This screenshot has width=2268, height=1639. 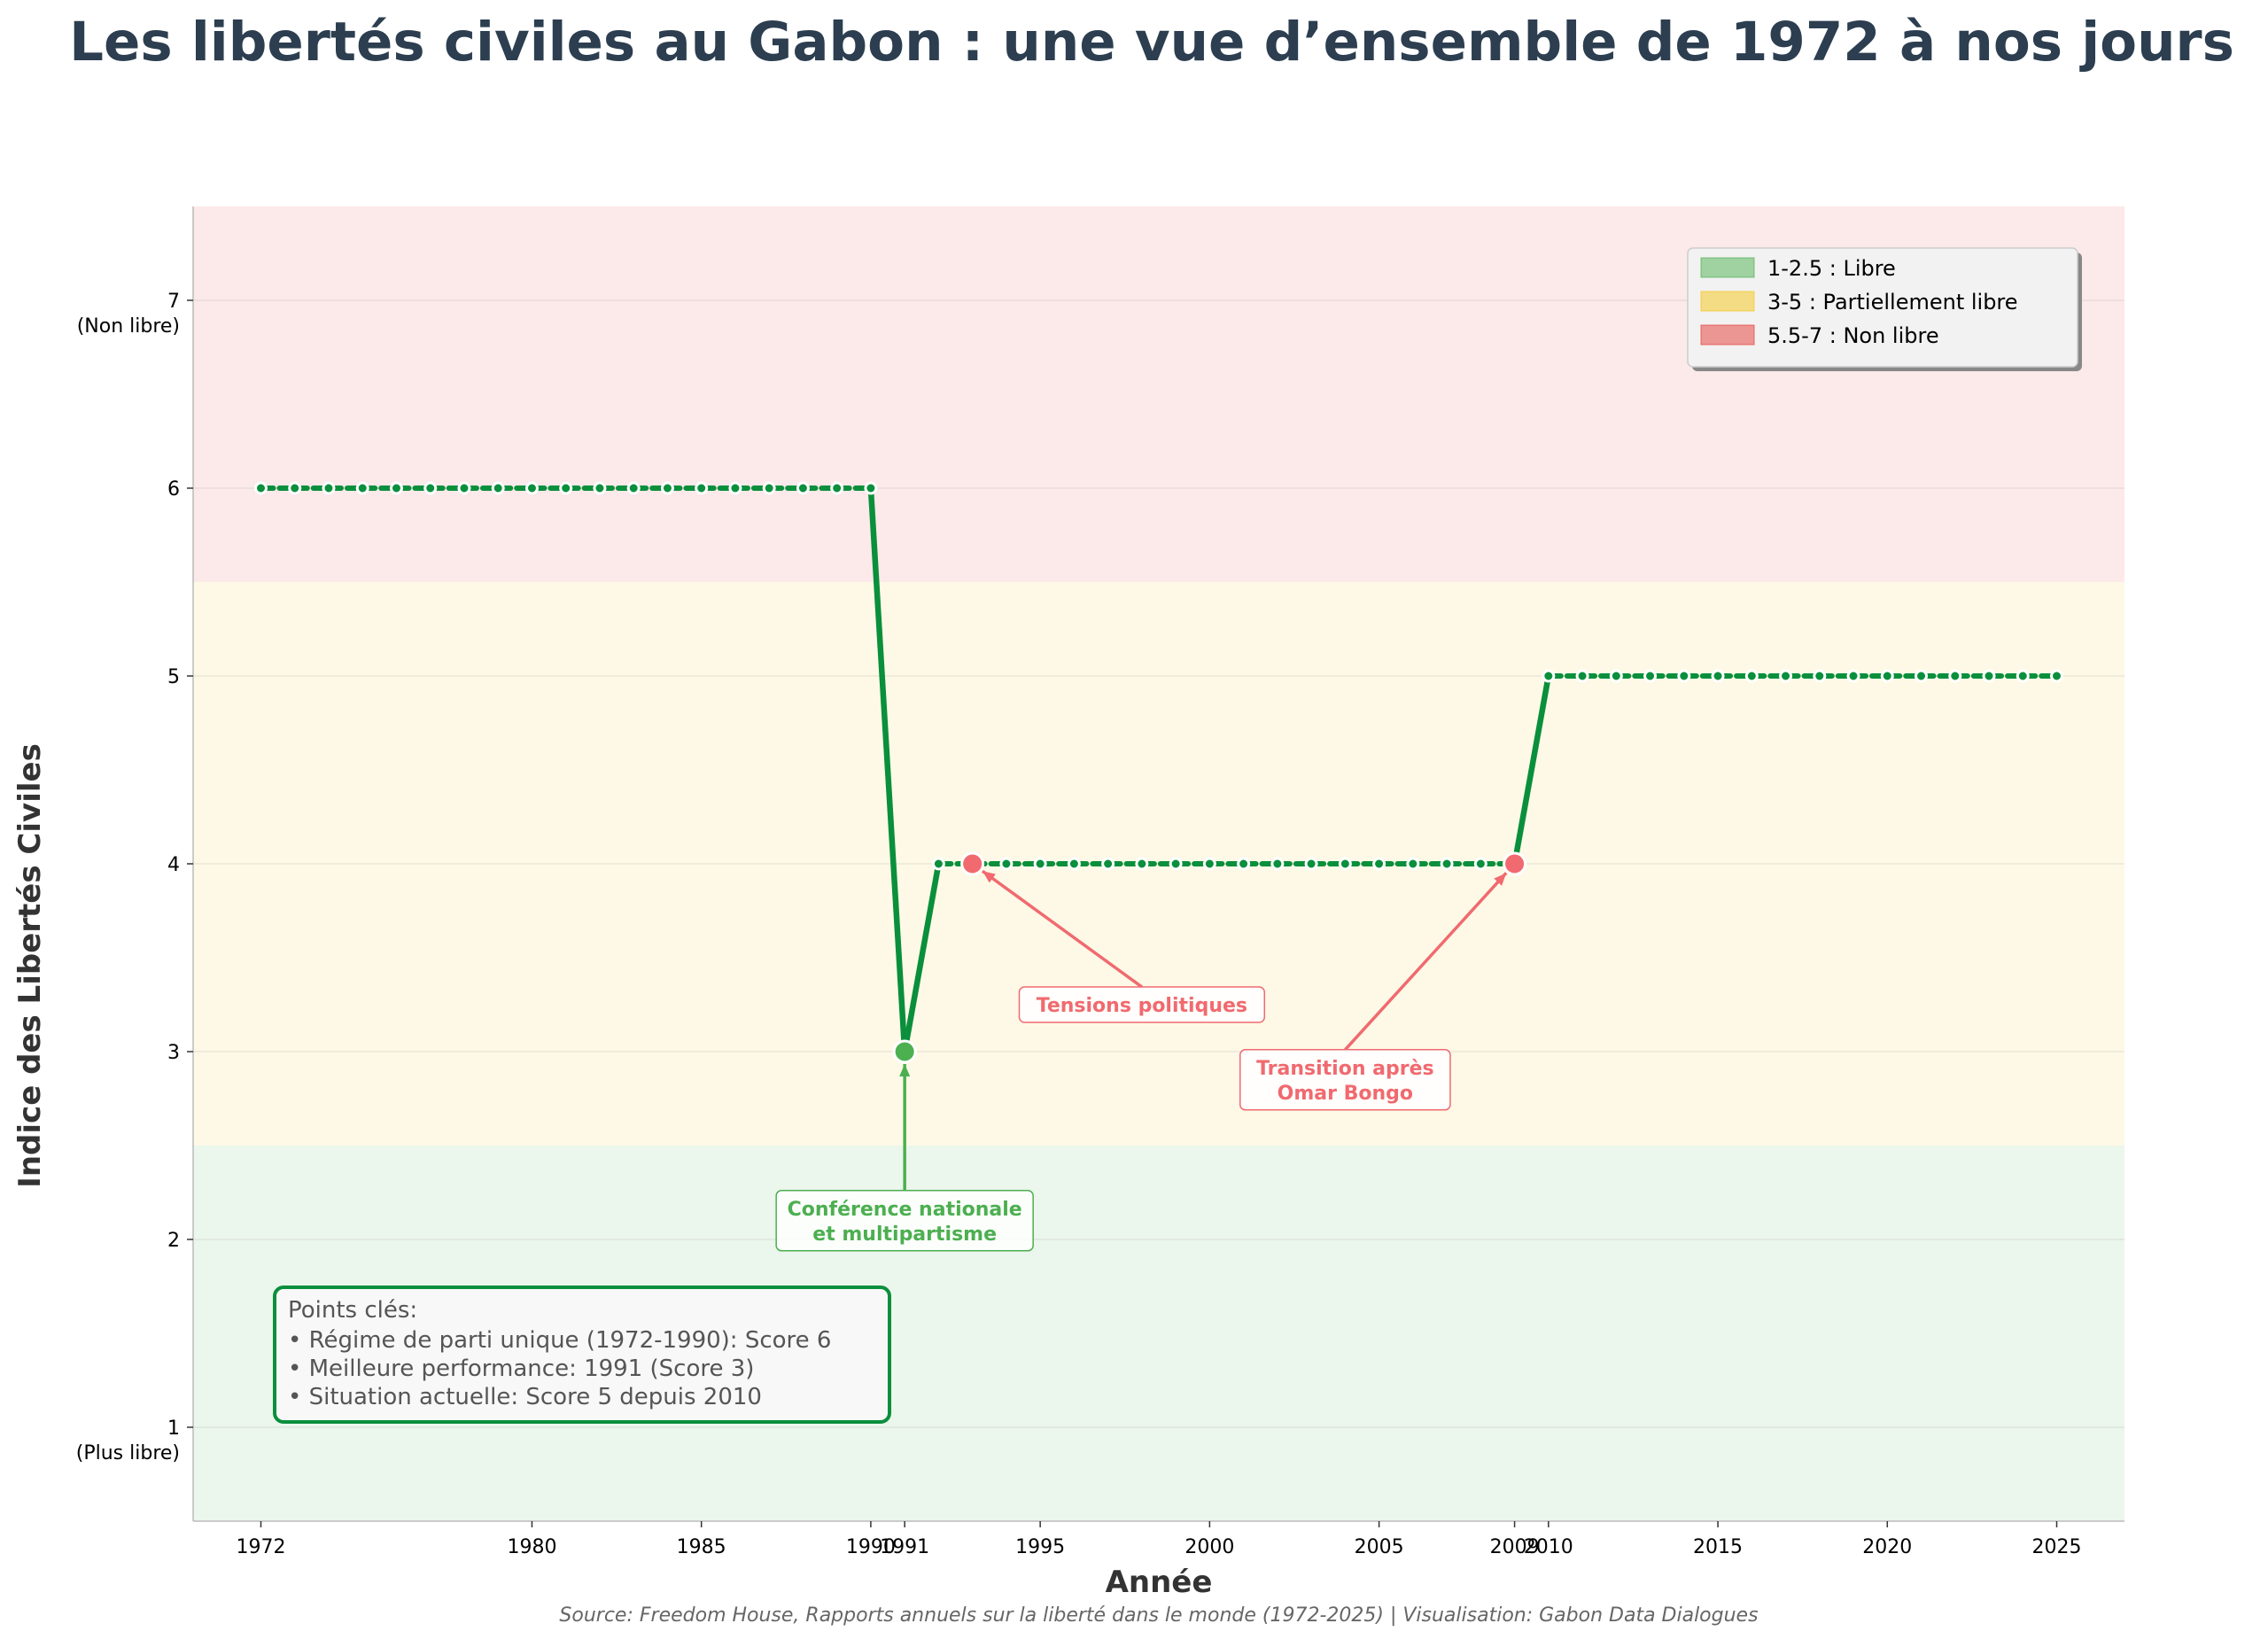 What do you see at coordinates (173, 489) in the screenshot?
I see `y-tick-label: 6` at bounding box center [173, 489].